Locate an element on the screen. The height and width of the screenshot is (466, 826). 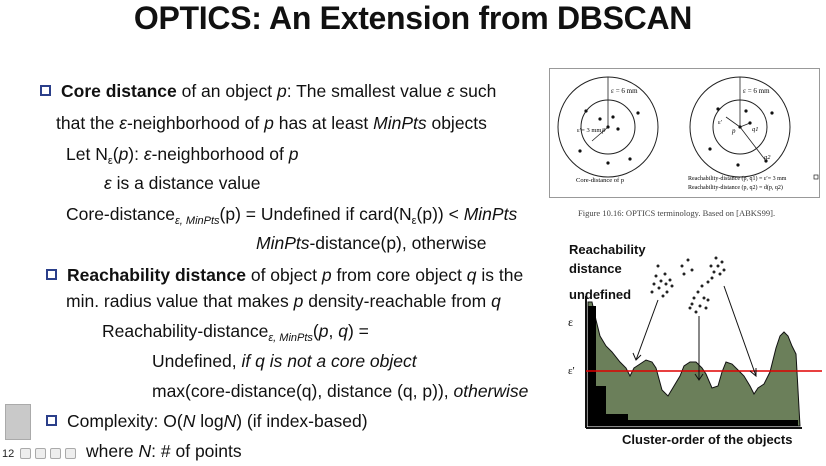
eps-prime-label: ε′= 3 mm is located at coordinates (589, 130).